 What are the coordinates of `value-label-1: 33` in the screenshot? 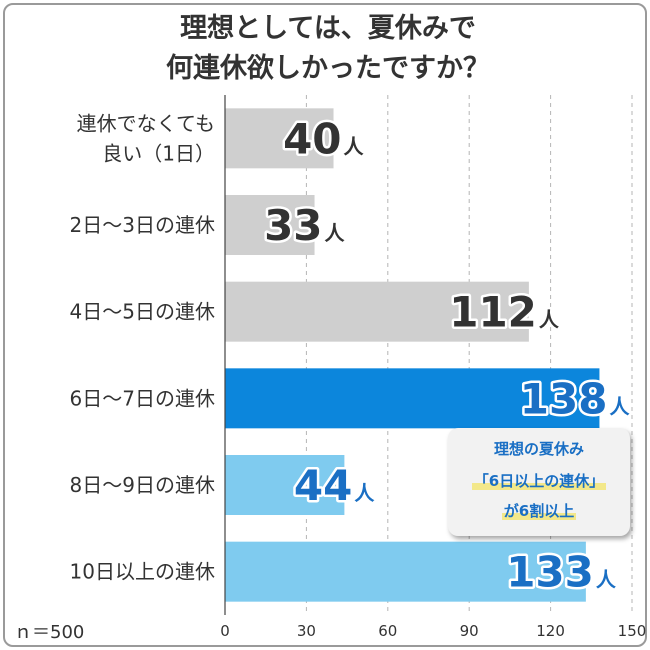 It's located at (293, 225).